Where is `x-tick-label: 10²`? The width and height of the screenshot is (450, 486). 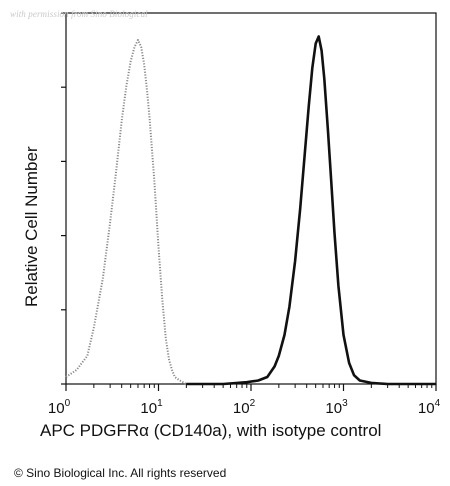 x-tick-label: 10² is located at coordinates (244, 407).